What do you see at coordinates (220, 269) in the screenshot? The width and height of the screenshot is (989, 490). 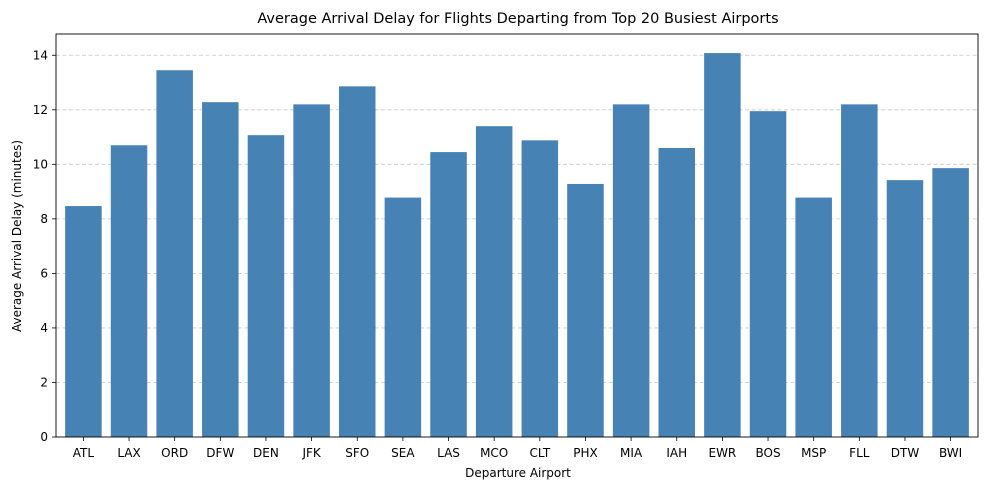 I see `bar-dfw` at bounding box center [220, 269].